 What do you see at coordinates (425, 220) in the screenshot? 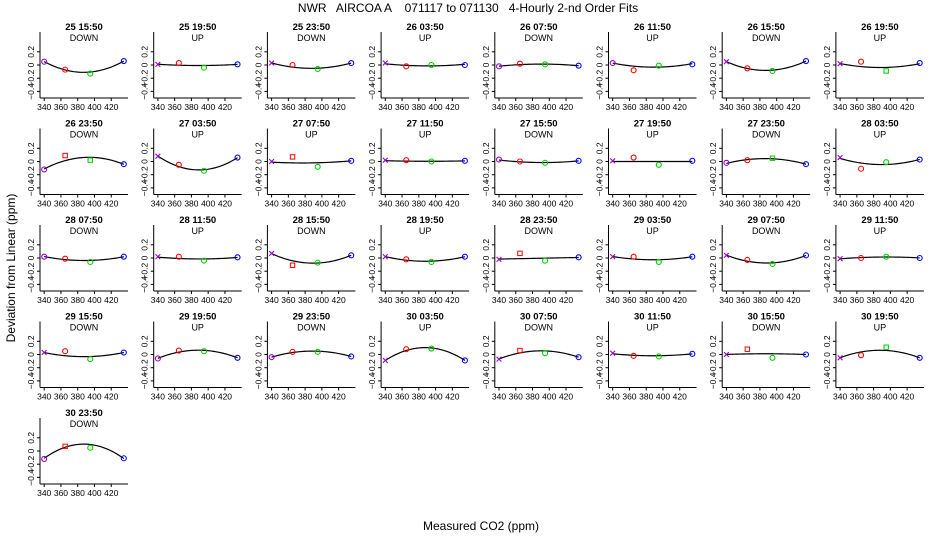
I see `panel-title: 28 19:50` at bounding box center [425, 220].